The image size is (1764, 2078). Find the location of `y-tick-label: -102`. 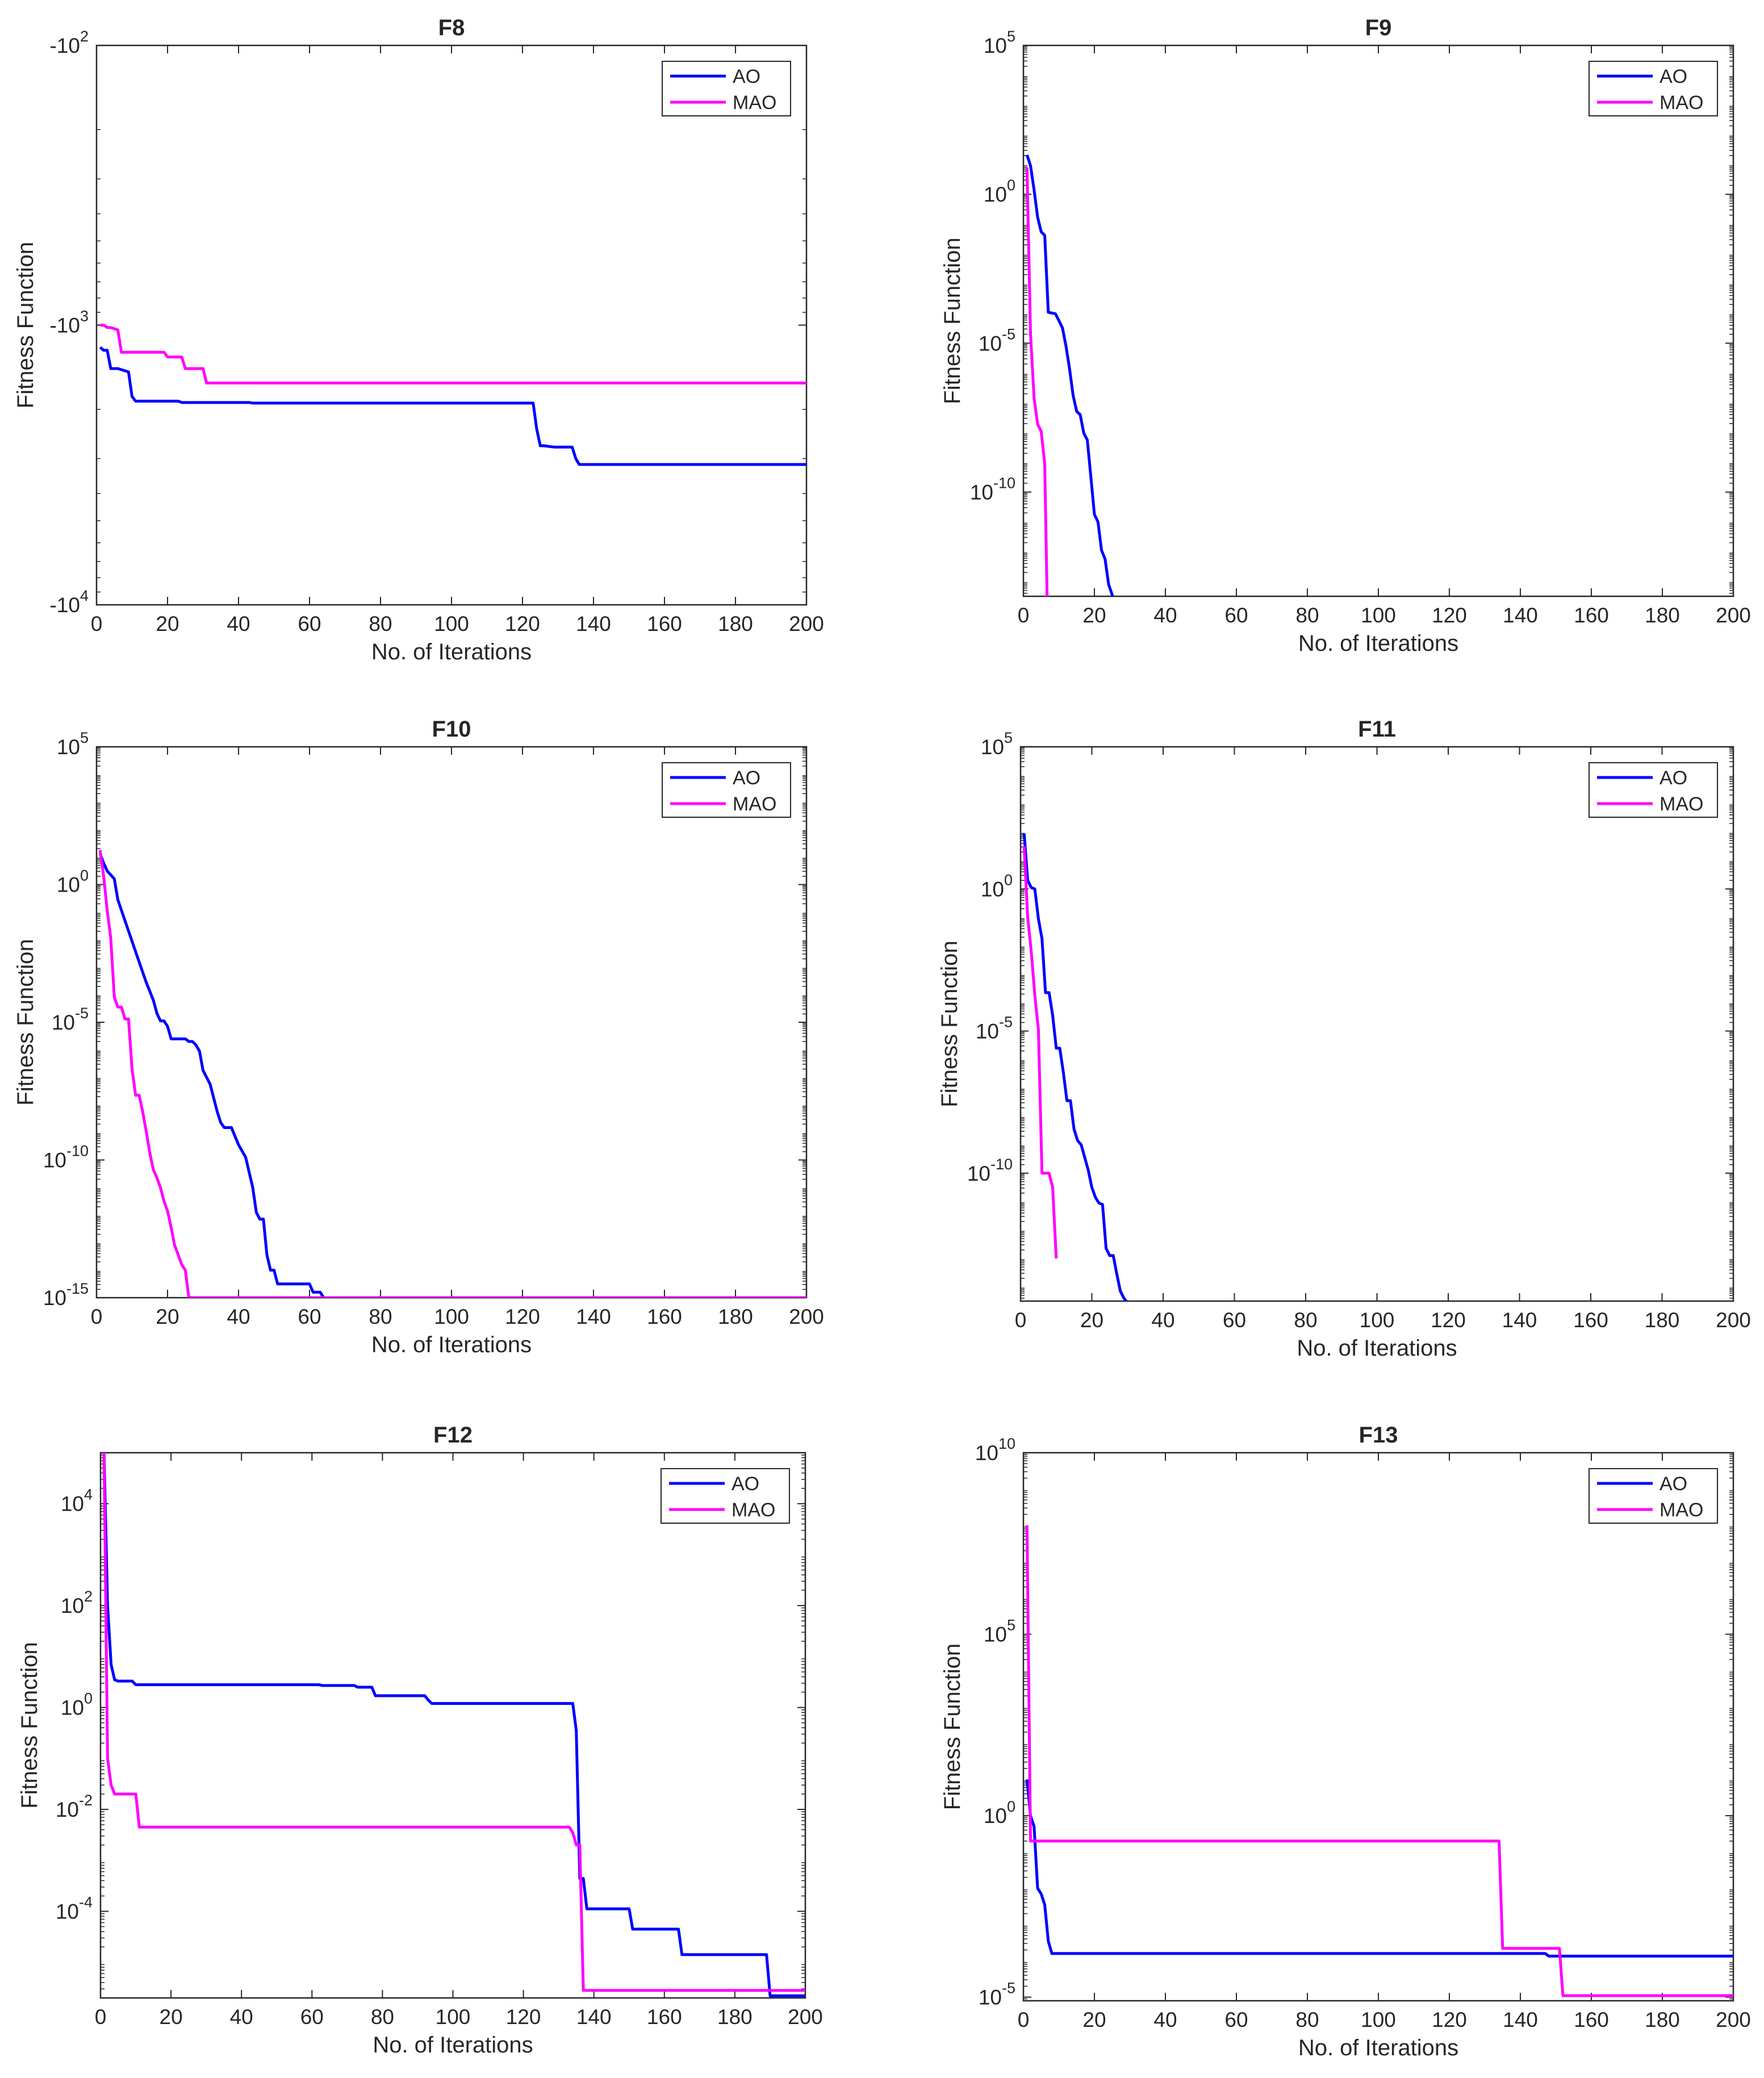

y-tick-label: -102 is located at coordinates (69, 42).